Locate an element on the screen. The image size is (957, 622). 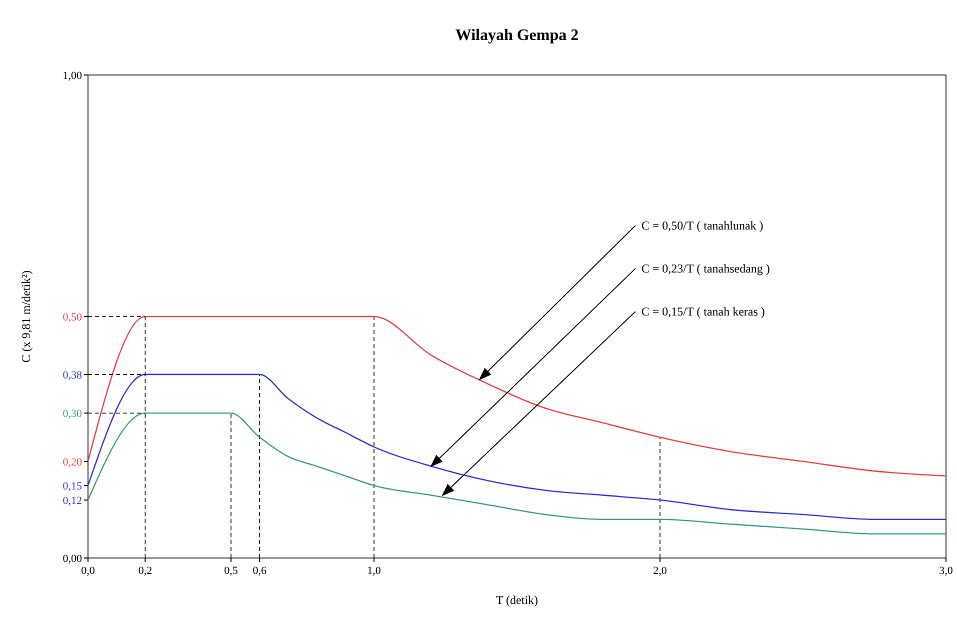
annotation: C = 0,23/T ( tanahsedang ) is located at coordinates (705, 269).